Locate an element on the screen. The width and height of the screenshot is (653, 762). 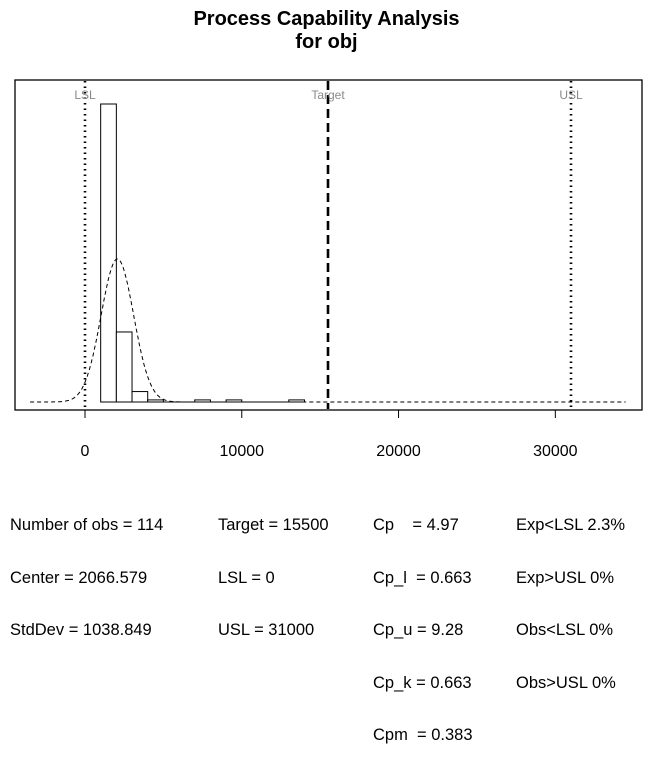
spec-label-target: Target is located at coordinates (328, 95).